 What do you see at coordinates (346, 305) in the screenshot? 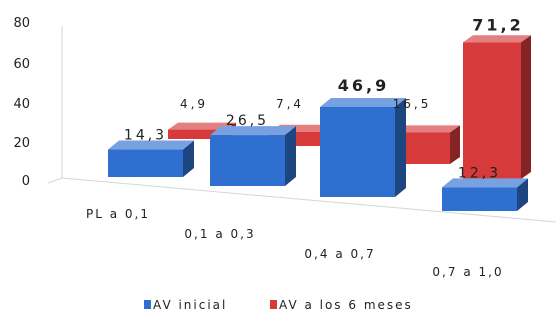
I see `legend-label: AV a los 6 meses` at bounding box center [346, 305].